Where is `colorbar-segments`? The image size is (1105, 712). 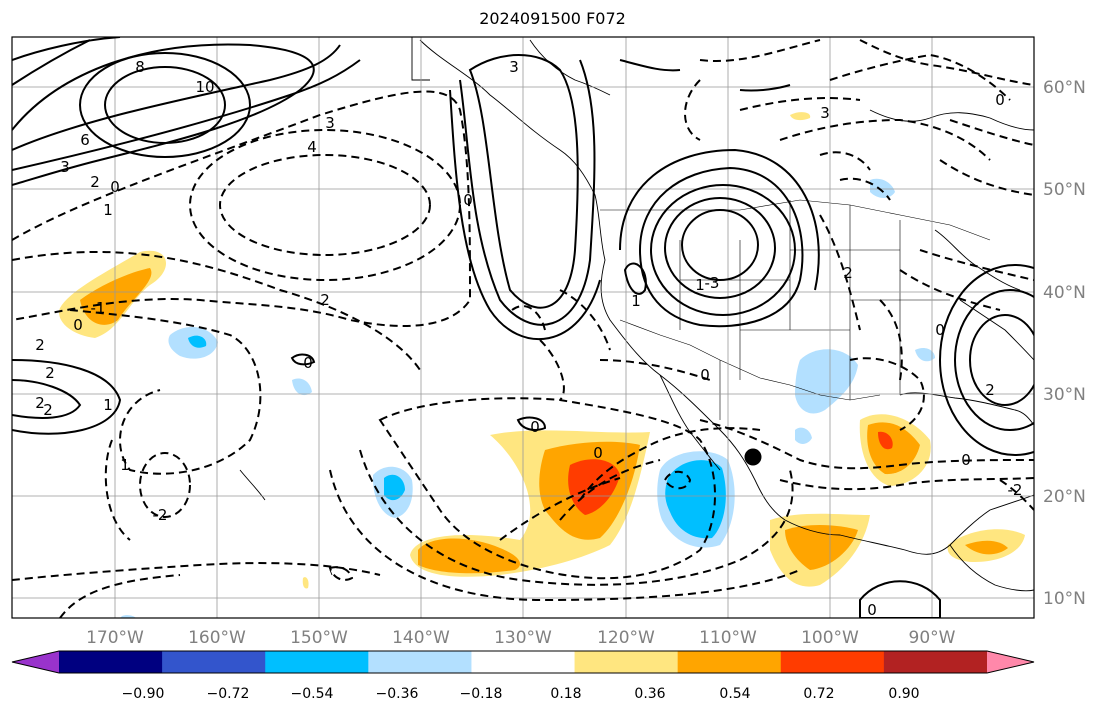
colorbar-segments is located at coordinates (523, 662).